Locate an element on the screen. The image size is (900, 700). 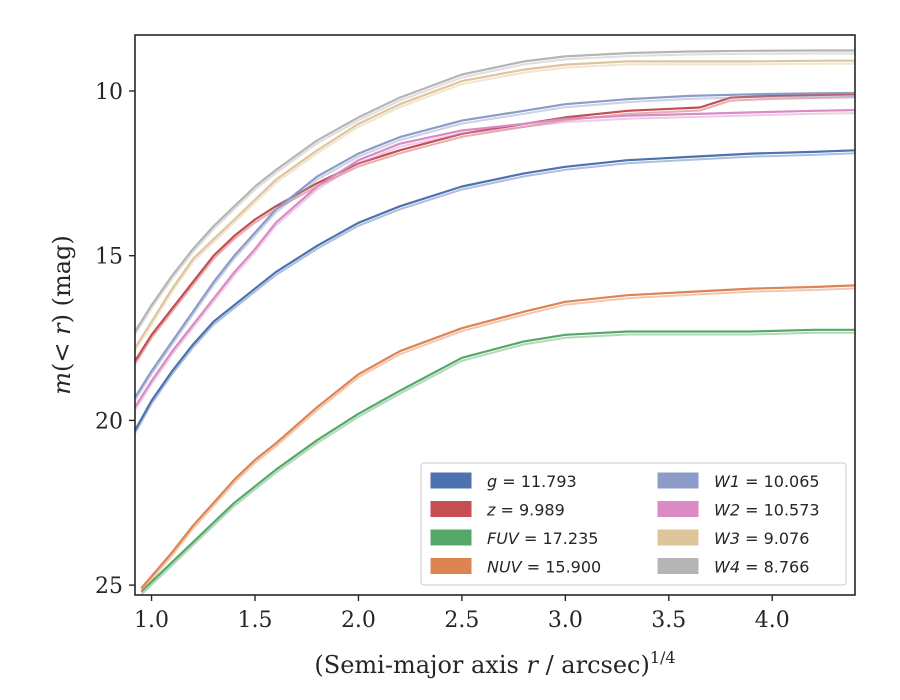
y-tick-label-1: 15 is located at coordinates (109, 257).